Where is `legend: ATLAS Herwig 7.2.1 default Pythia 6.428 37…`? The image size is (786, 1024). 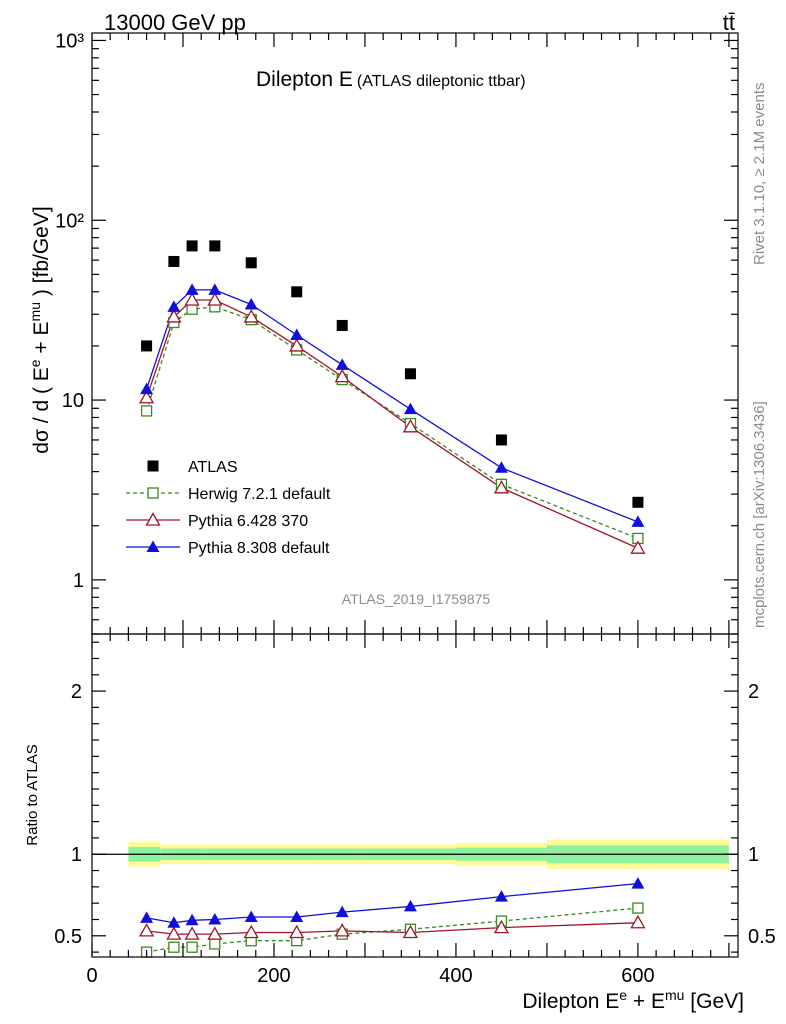 legend: ATLAS Herwig 7.2.1 default Pythia 6.428 37… is located at coordinates (228, 508).